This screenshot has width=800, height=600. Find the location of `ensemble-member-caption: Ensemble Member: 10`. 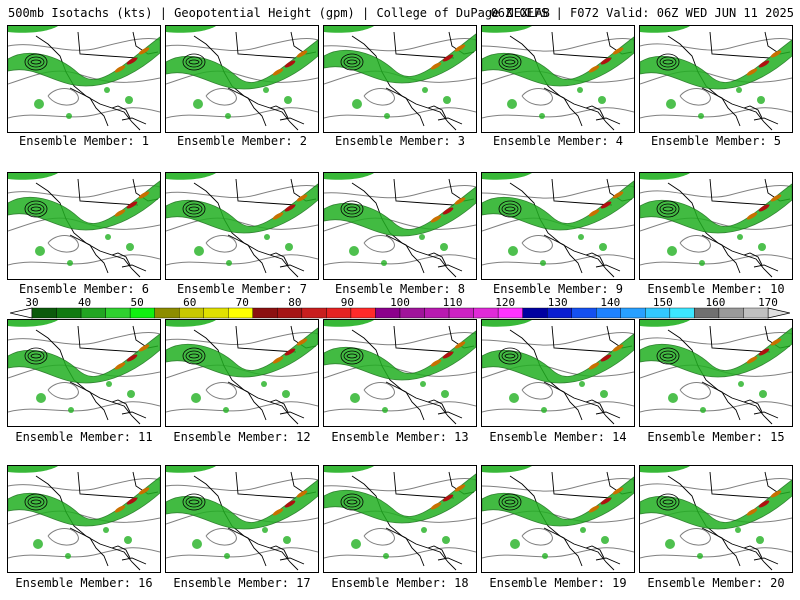

ensemble-member-caption: Ensemble Member: 10 is located at coordinates (716, 289).